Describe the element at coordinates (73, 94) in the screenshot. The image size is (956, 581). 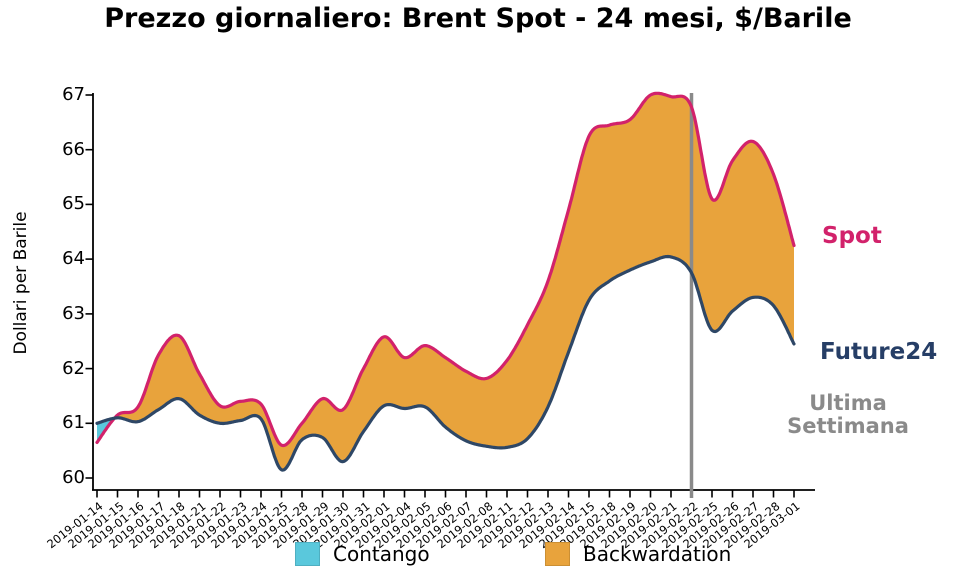
I see `y-tick-label: 67` at that location.